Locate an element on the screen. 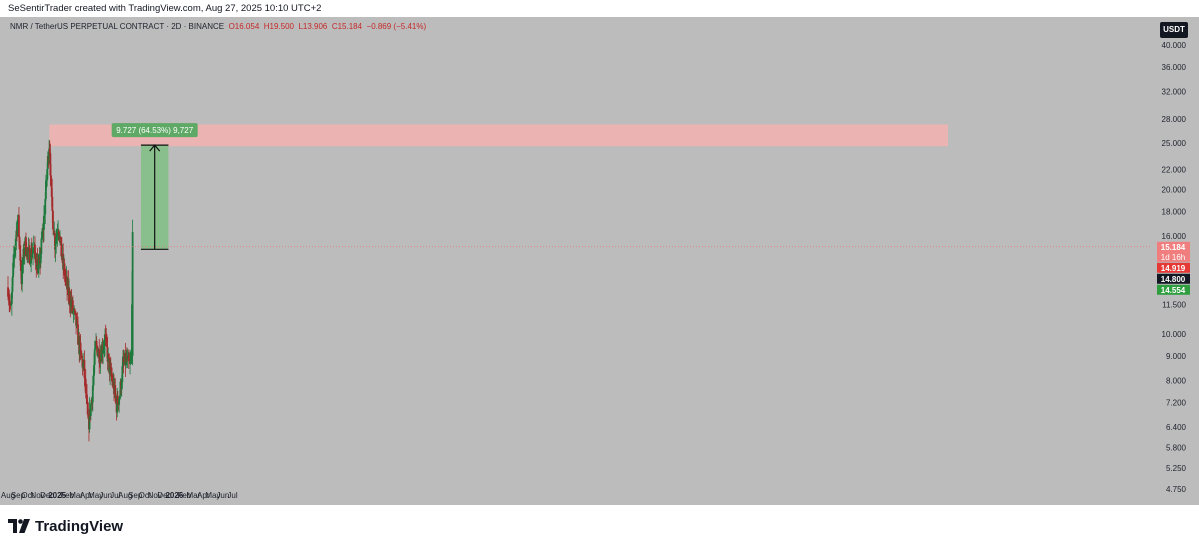 This screenshot has width=1199, height=545. y-tick-label: 10.000 is located at coordinates (1174, 334).